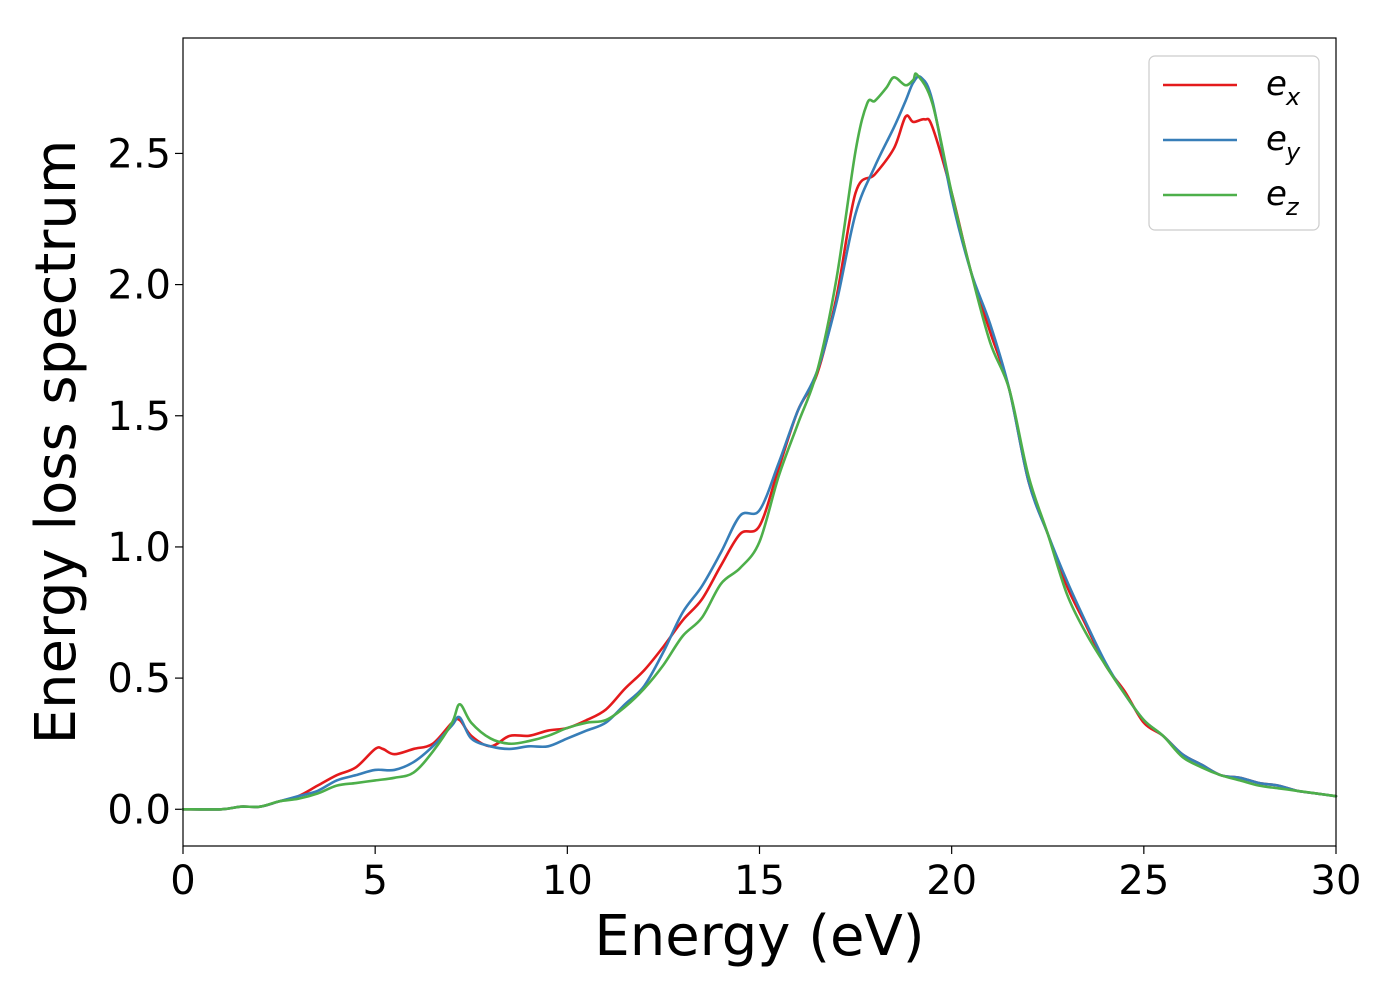 The height and width of the screenshot is (1004, 1400). I want to click on x-tick-label: 10, so click(567, 881).